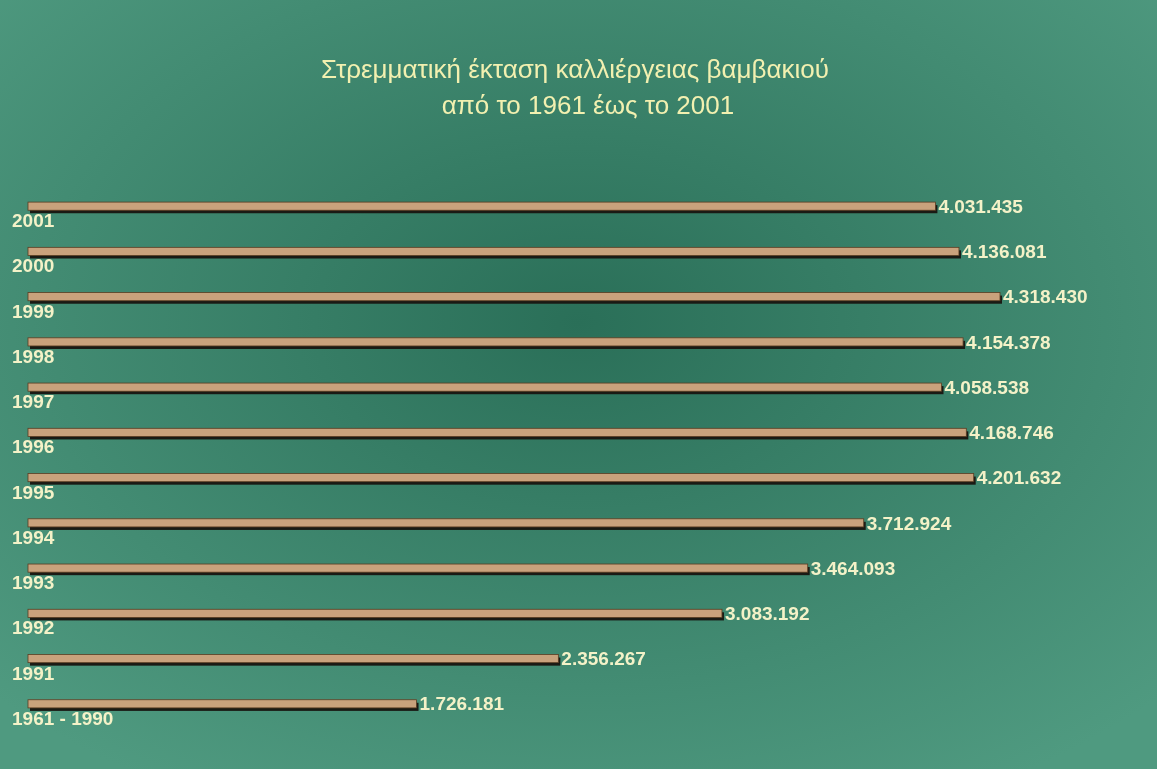 The width and height of the screenshot is (1157, 769). Describe the element at coordinates (33, 537) in the screenshot. I see `y-tick-label: 1994` at that location.